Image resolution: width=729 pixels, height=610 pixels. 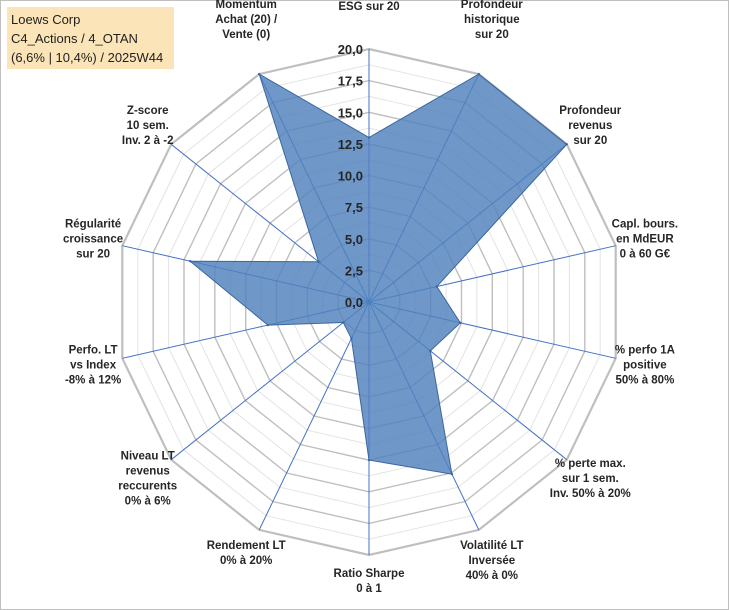 What do you see at coordinates (369, 581) in the screenshot?
I see `axis-label: Ratio Sharpe 0 à 1` at bounding box center [369, 581].